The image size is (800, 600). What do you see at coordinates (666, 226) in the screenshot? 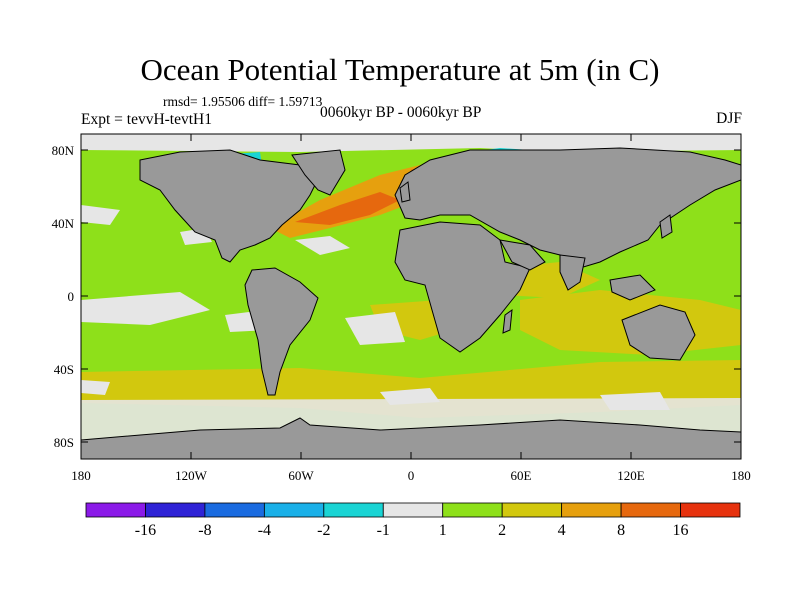
I see `japan` at bounding box center [666, 226].